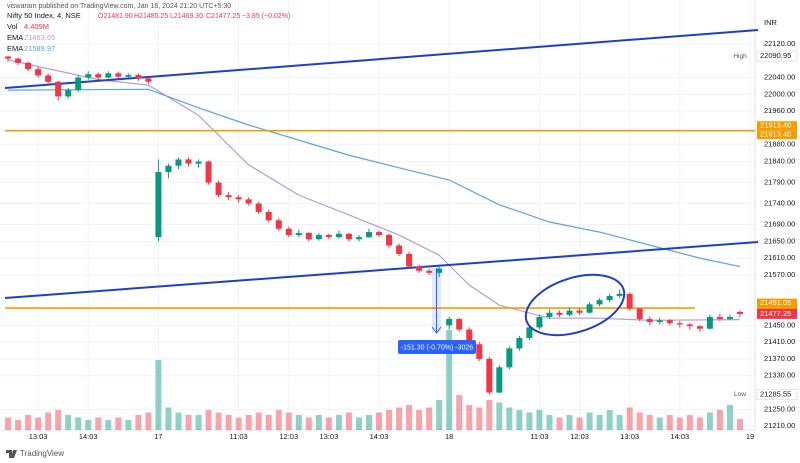 The width and height of the screenshot is (800, 463). What do you see at coordinates (239, 436) in the screenshot?
I see `x-tick-label: 11:03` at bounding box center [239, 436].